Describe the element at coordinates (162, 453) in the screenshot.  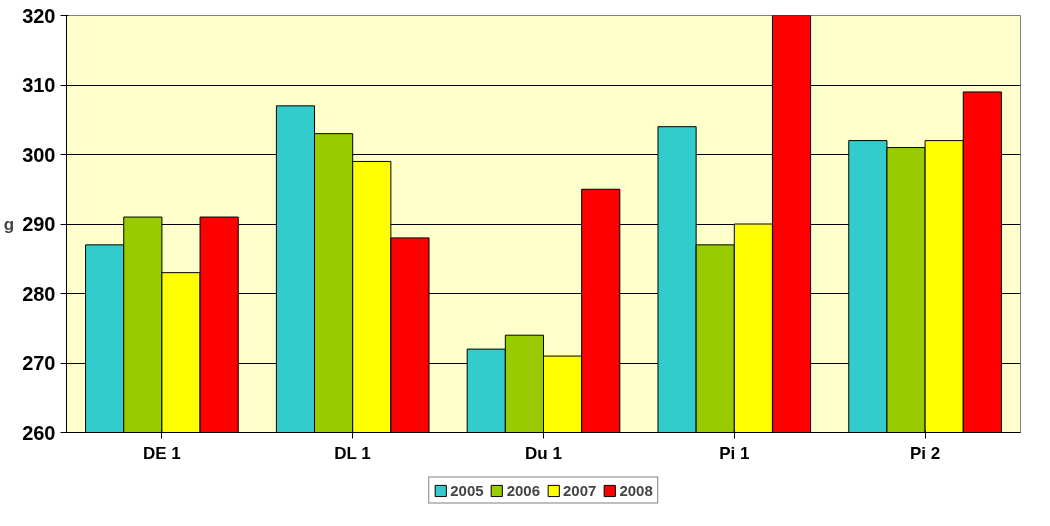
I see `x-tick-label: DE 1` at that location.